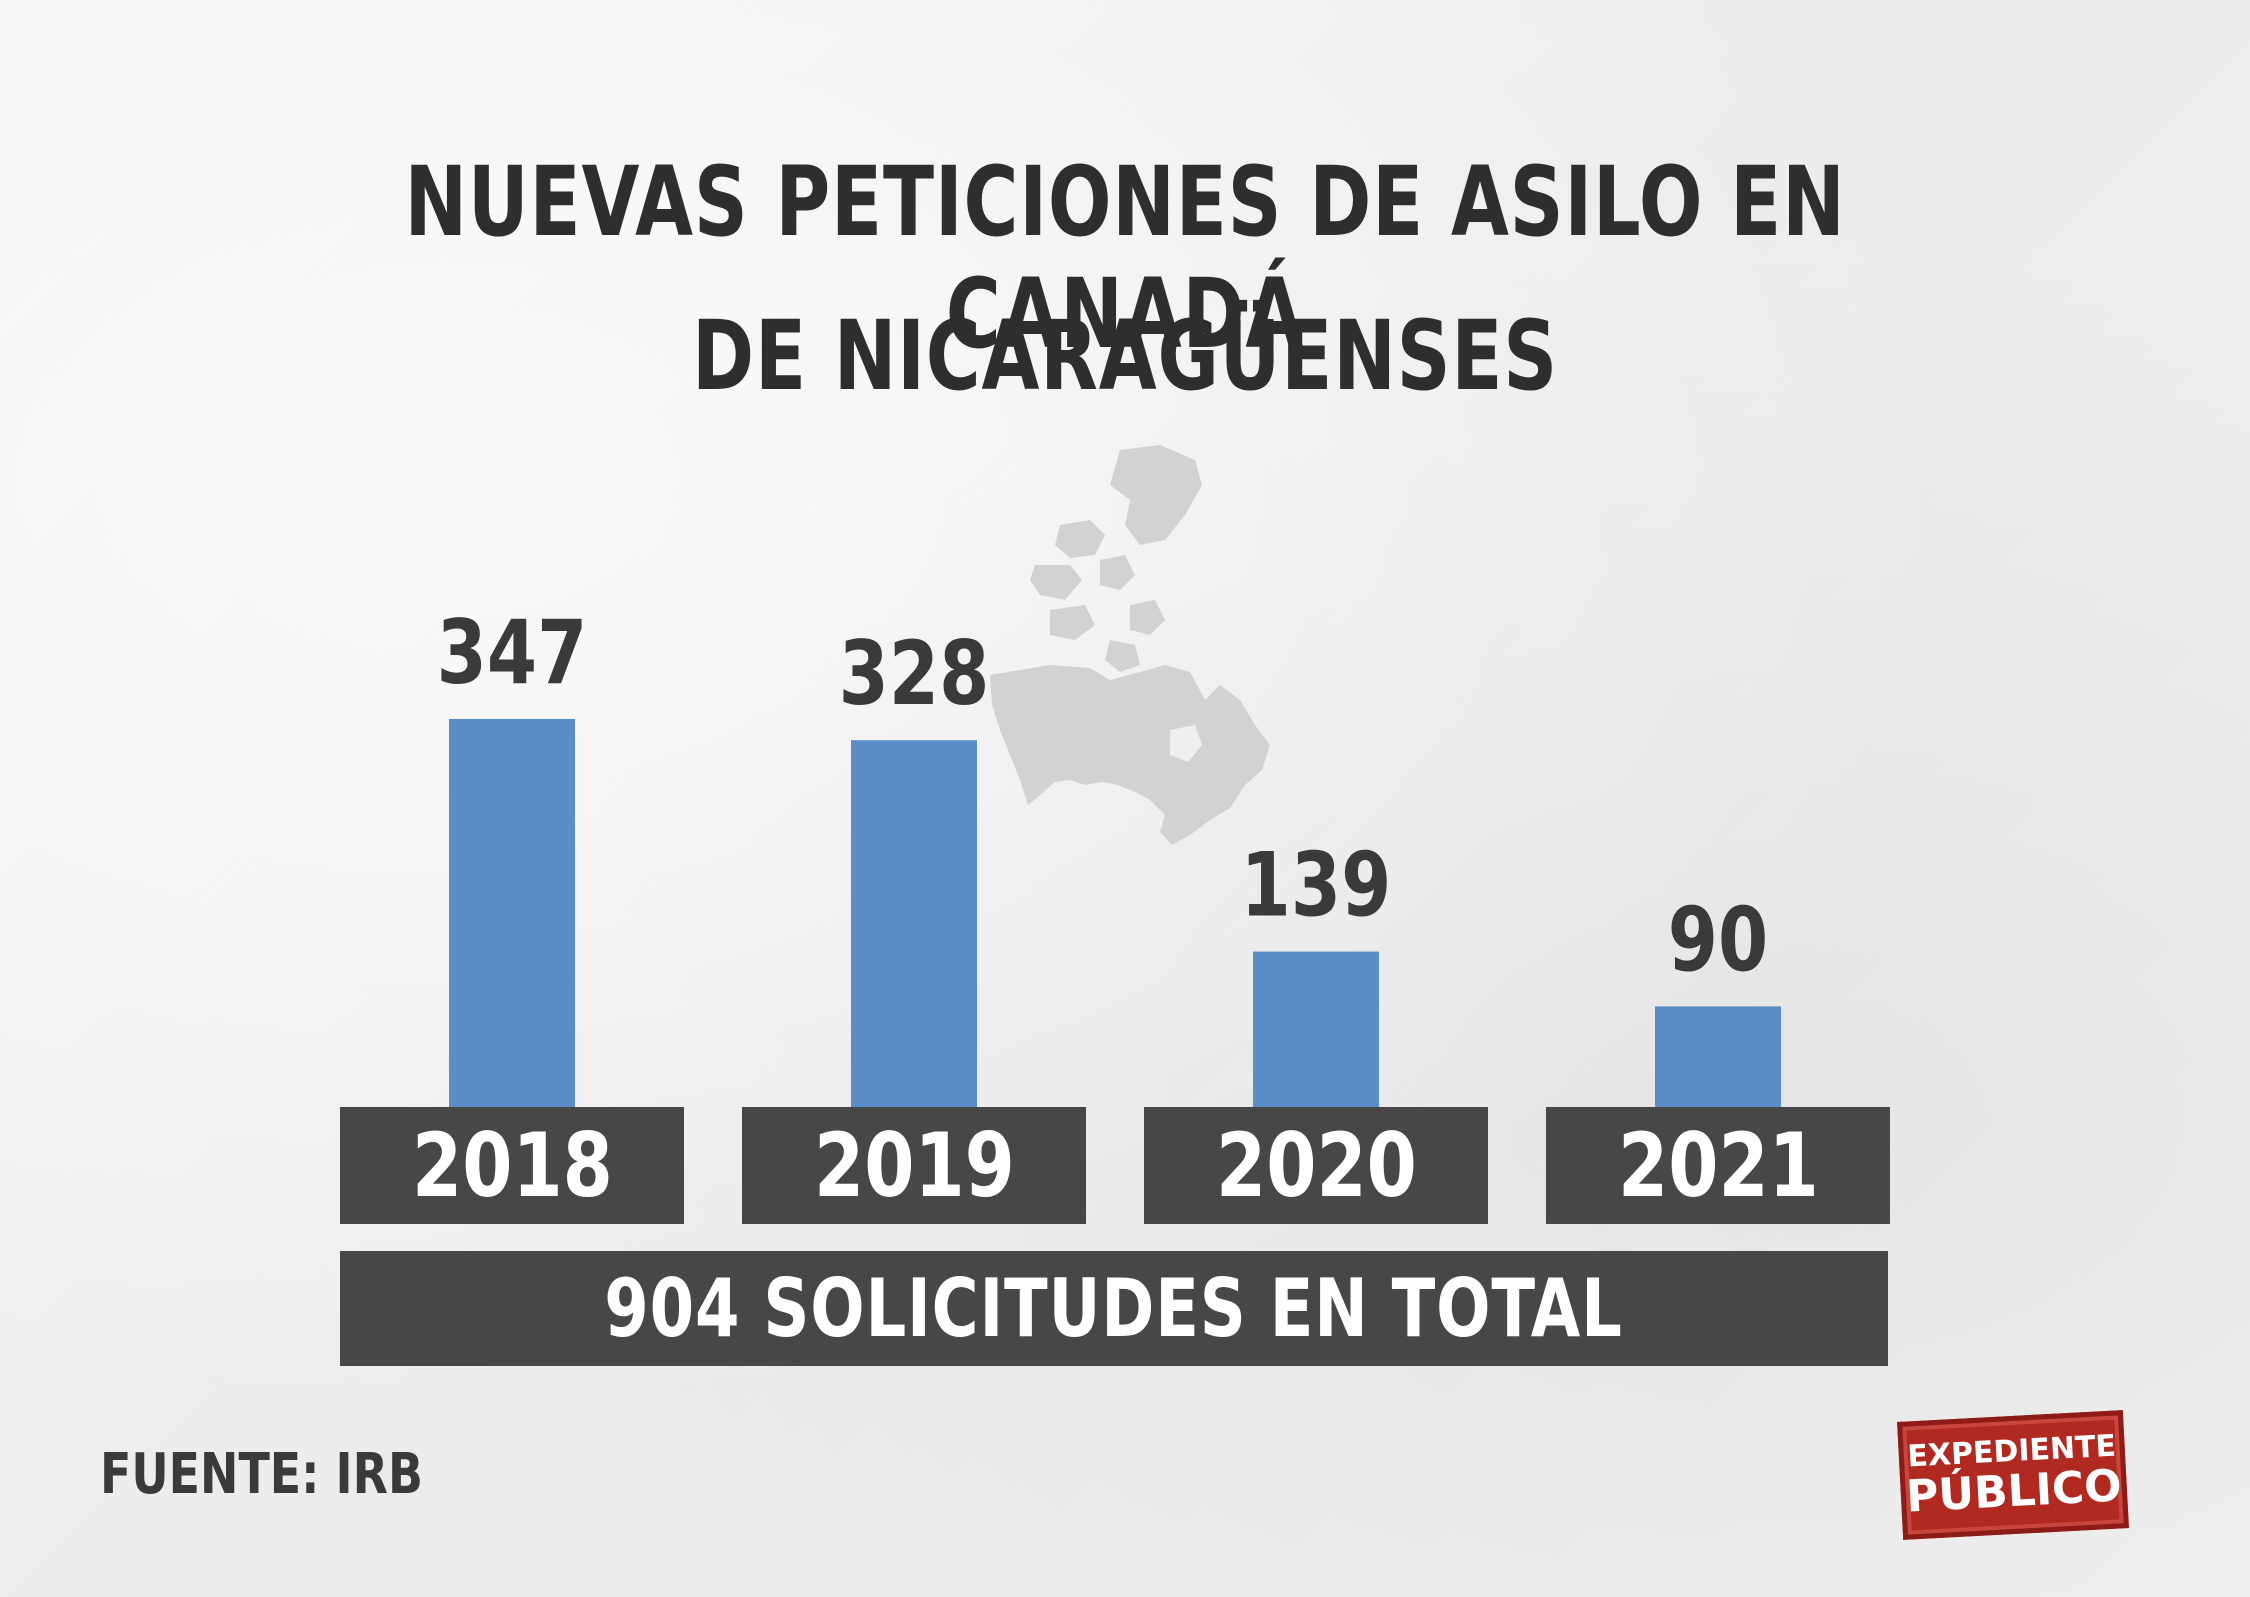 This screenshot has width=2250, height=1597. Describe the element at coordinates (1316, 885) in the screenshot. I see `value-label-2020: 139` at that location.